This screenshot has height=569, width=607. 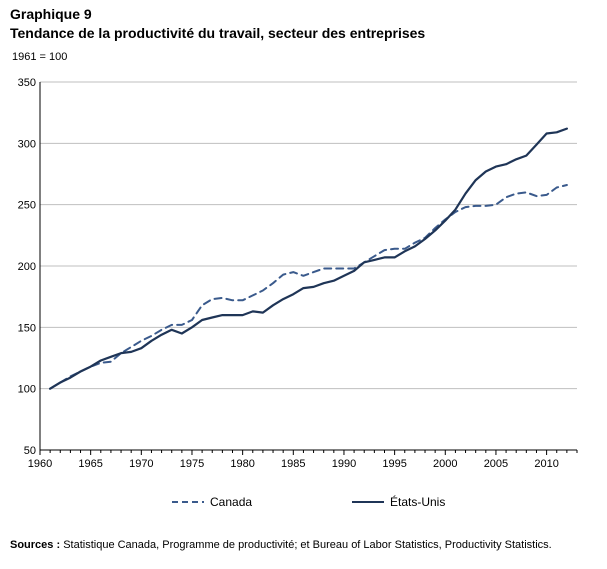 What do you see at coordinates (231, 502) in the screenshot?
I see `legend-canada-label: Canada` at bounding box center [231, 502].